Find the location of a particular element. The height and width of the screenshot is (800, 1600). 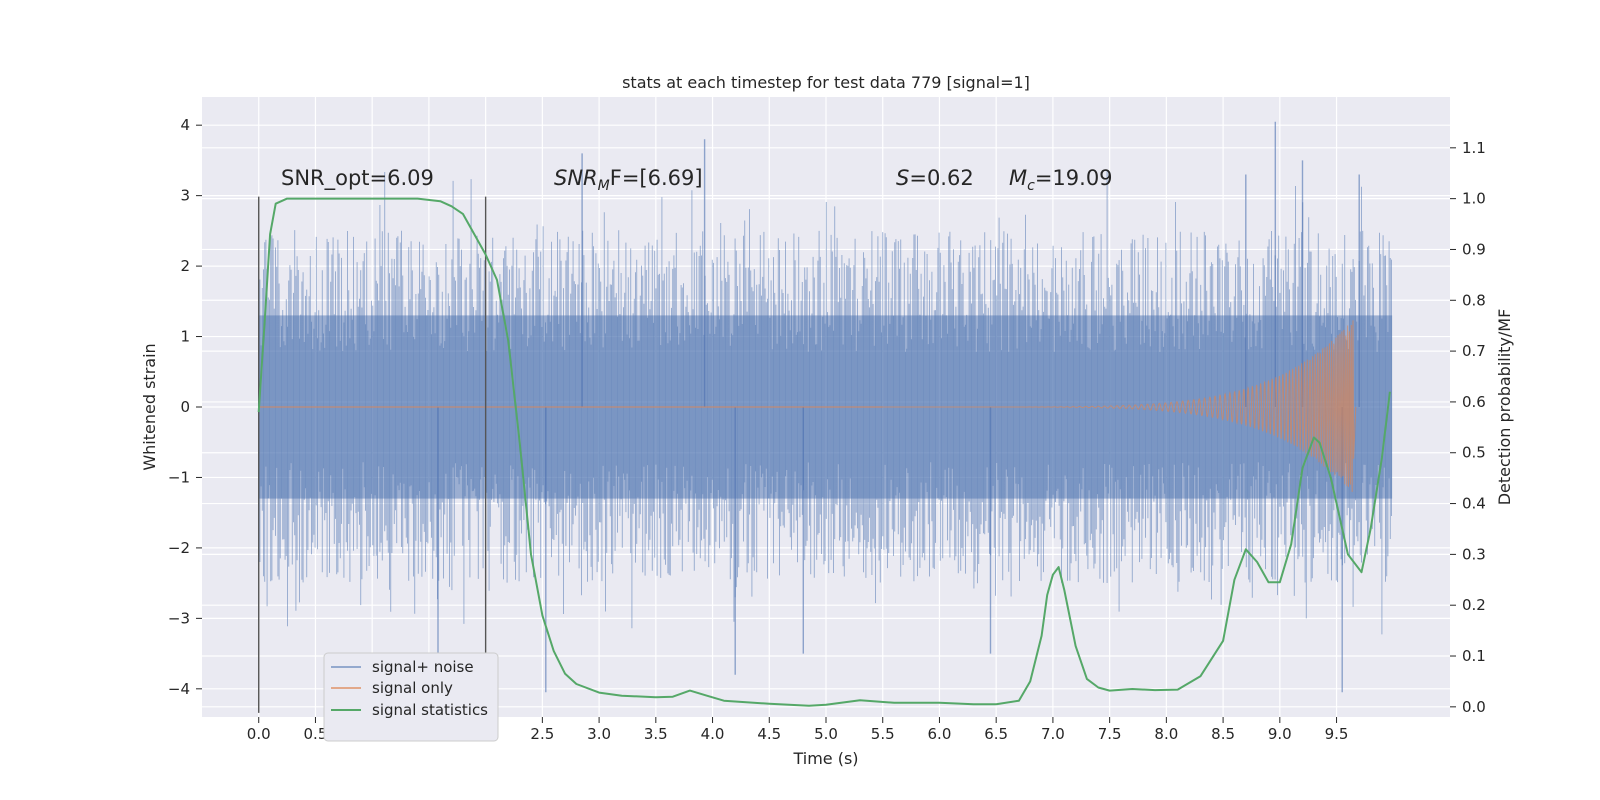

y2-tick-label-7: 0.4 is located at coordinates (1474, 504).